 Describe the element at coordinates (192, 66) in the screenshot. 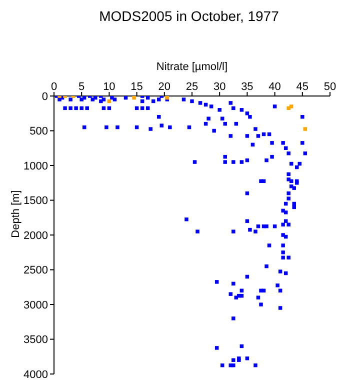

I see `x-axis-title: Nitrate [µmol/l]` at that location.